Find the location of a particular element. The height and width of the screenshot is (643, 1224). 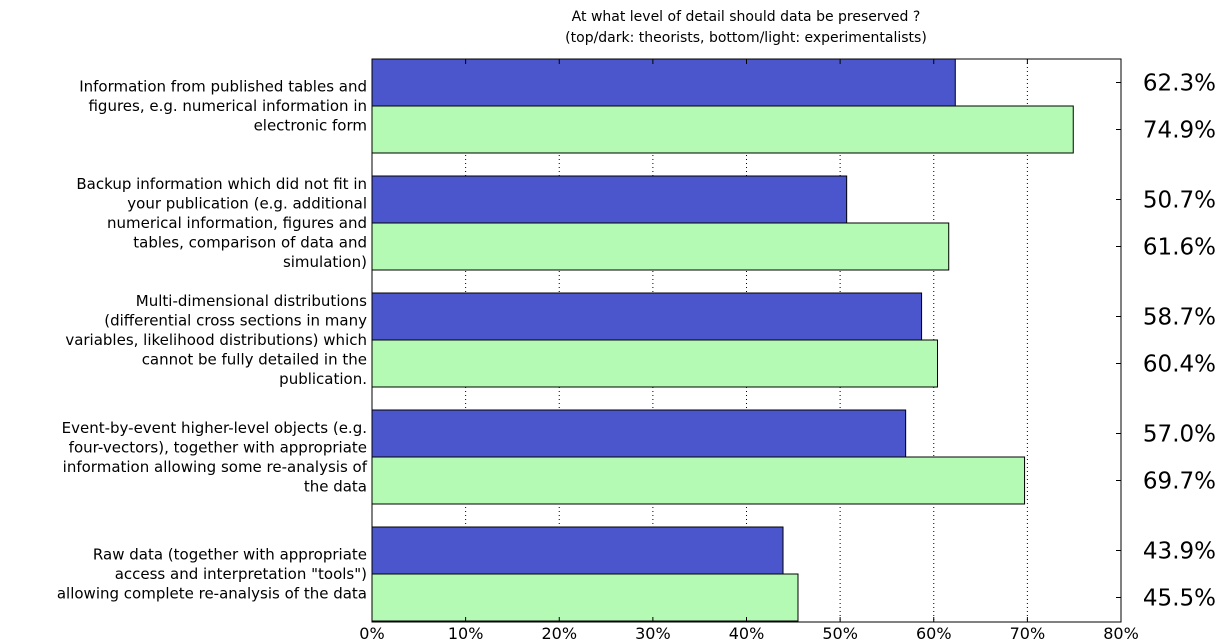

category-label-line: the data is located at coordinates (335, 486).